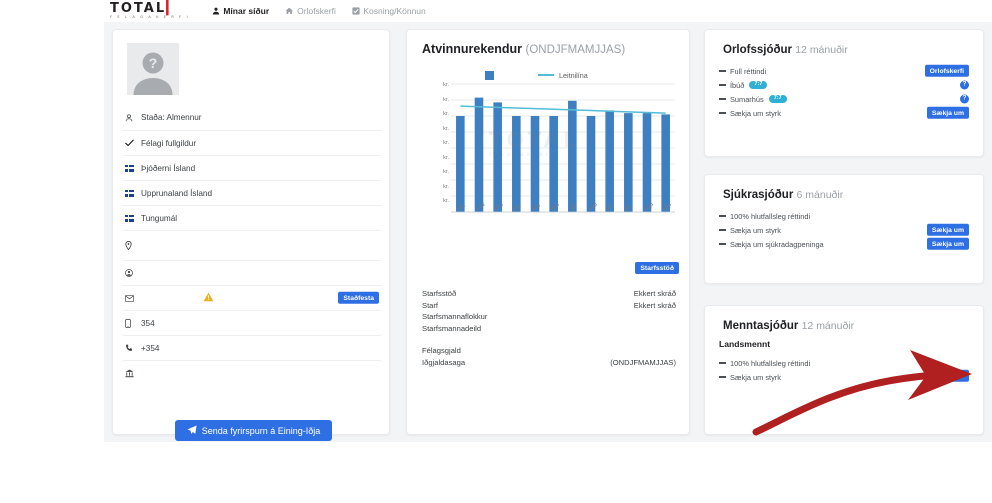 The width and height of the screenshot is (992, 503). I want to click on chart-plot-area, so click(563, 148).